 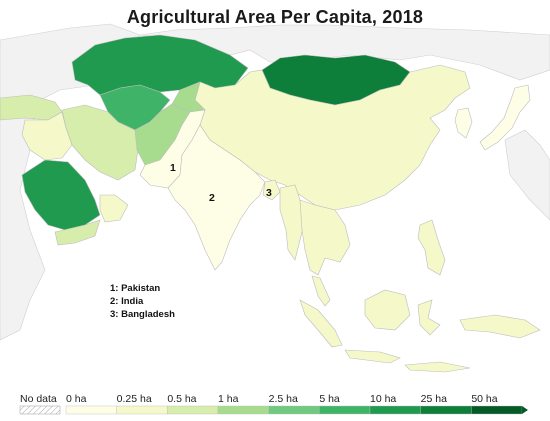 What do you see at coordinates (372, 356) in the screenshot?
I see `region-java` at bounding box center [372, 356].